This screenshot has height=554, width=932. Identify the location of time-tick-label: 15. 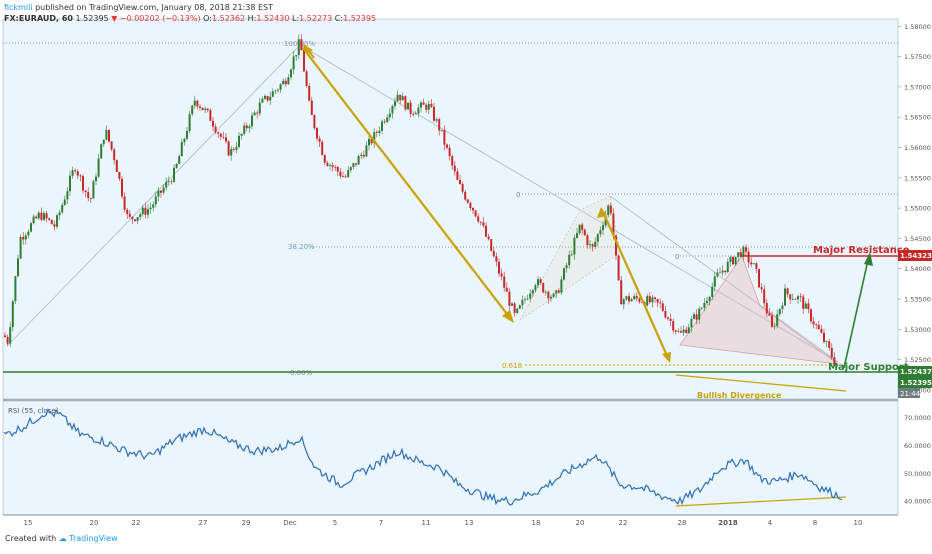
(28, 523).